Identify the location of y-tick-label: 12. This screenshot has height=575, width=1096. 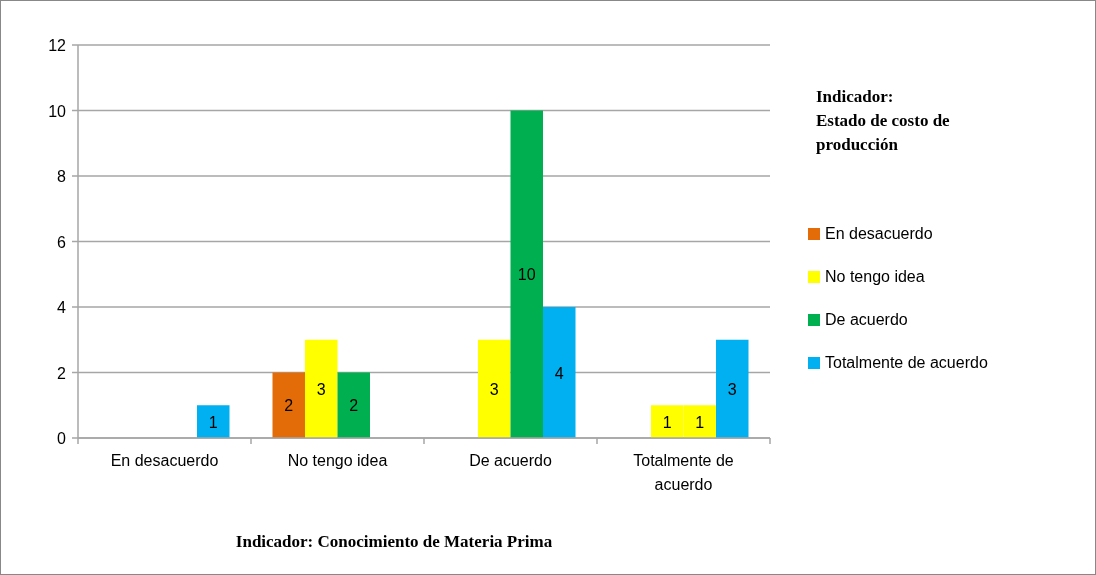
(57, 45).